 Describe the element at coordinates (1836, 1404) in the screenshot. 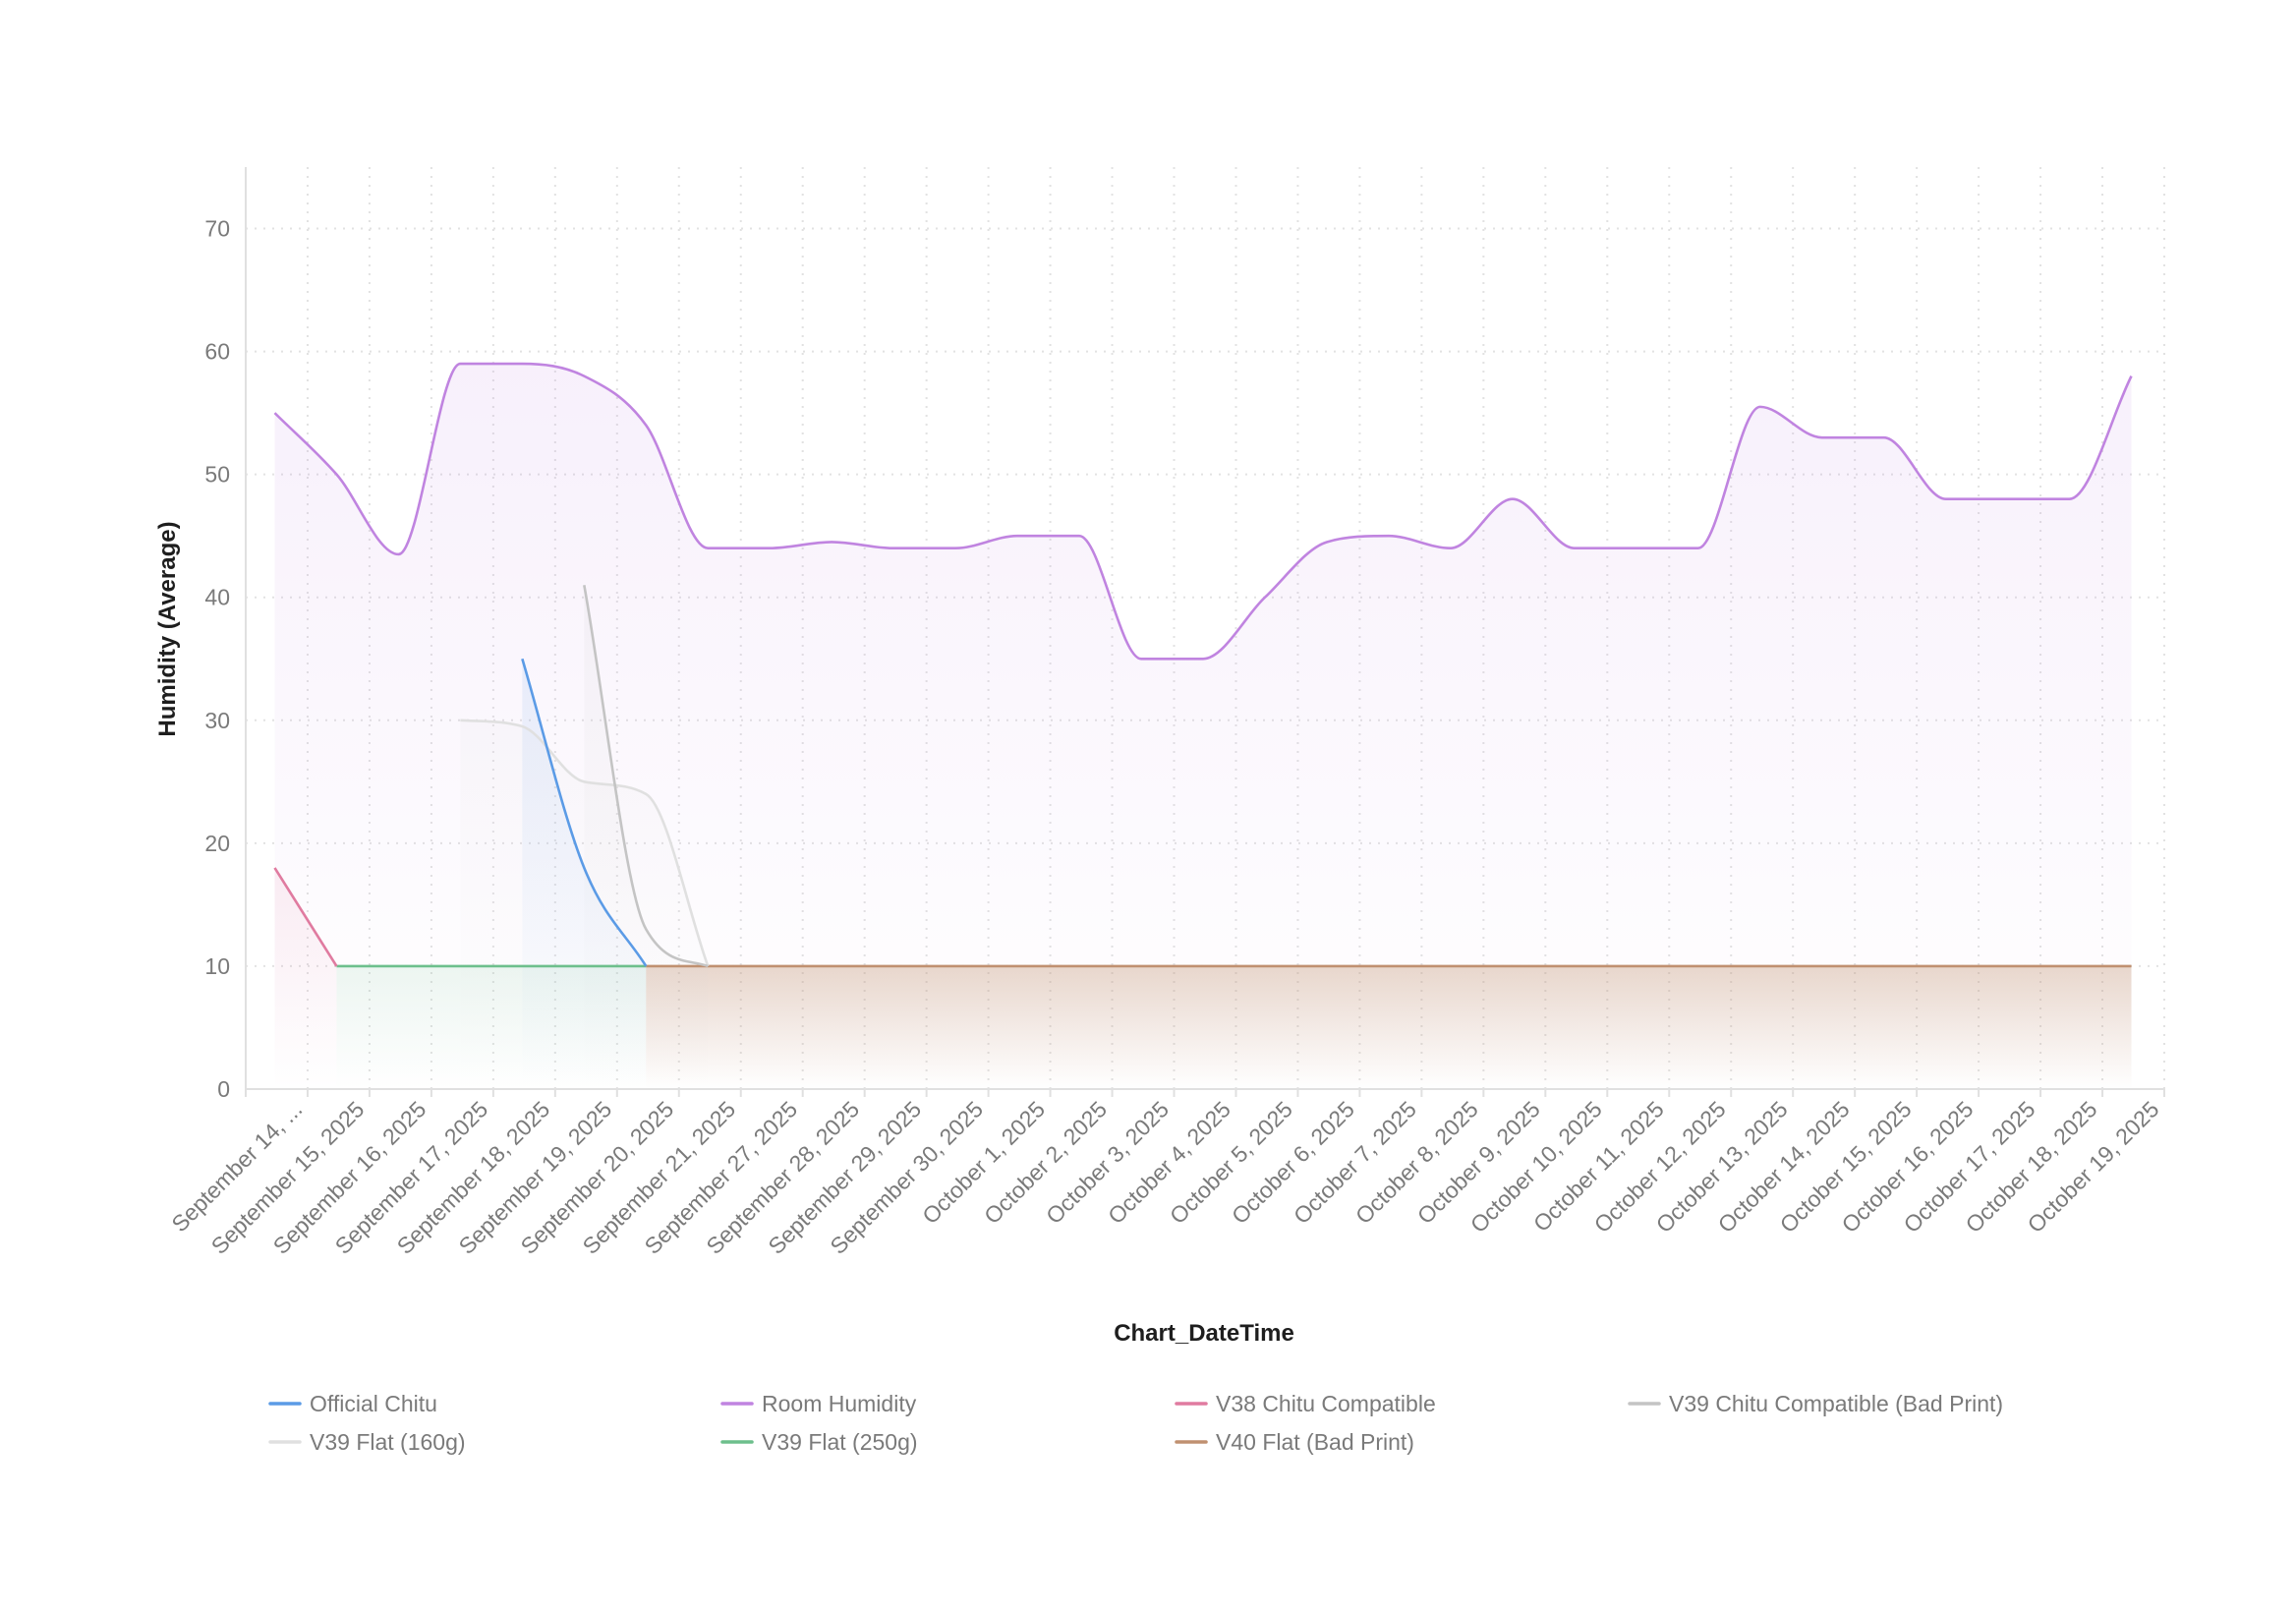

I see `legend-label: V39 Chitu Compatible (Bad Print)` at that location.